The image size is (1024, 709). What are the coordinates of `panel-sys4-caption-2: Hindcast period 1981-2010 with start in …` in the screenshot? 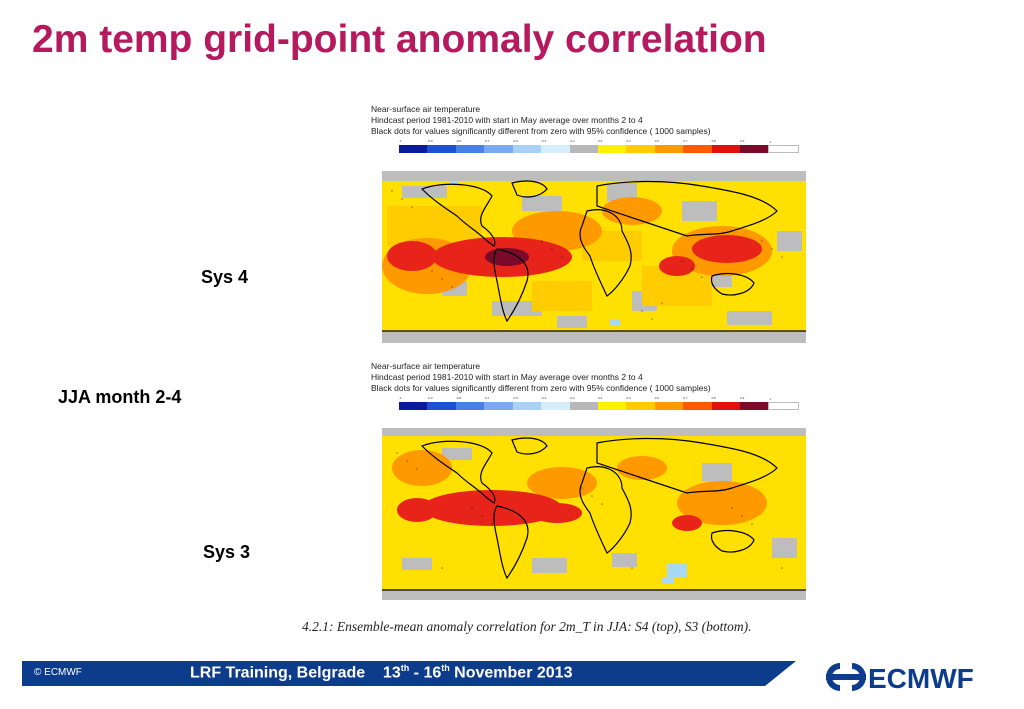 It's located at (507, 120).